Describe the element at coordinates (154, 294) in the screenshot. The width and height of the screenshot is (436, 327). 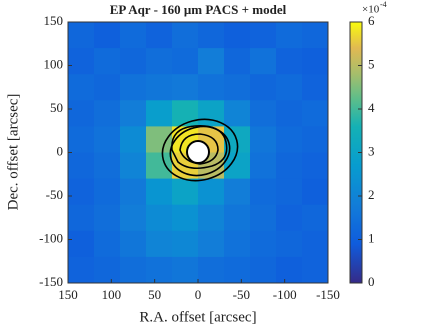
I see `x-tick-label: 50` at that location.